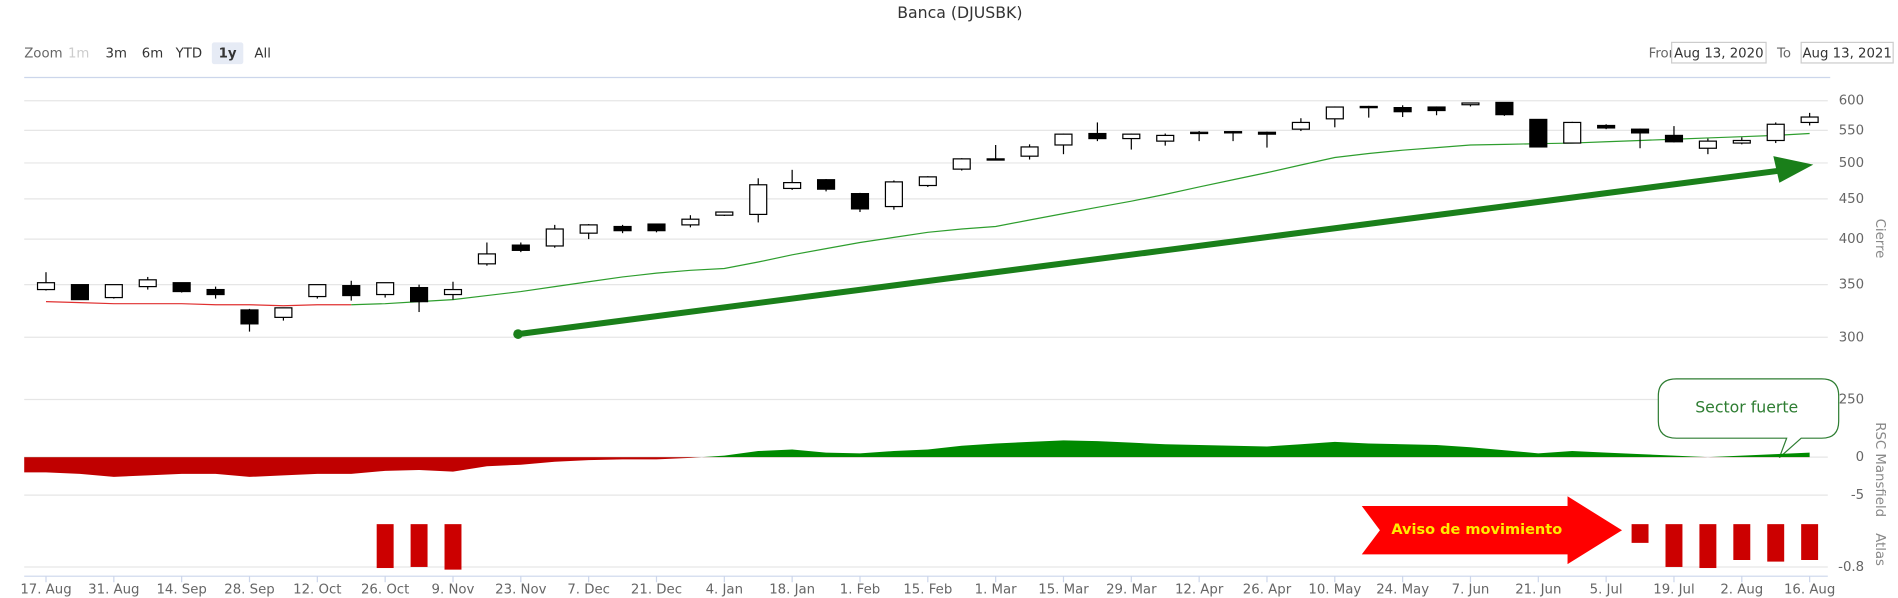 The width and height of the screenshot is (1898, 598). I want to click on x-tick-label: 17. Aug, so click(45, 590).